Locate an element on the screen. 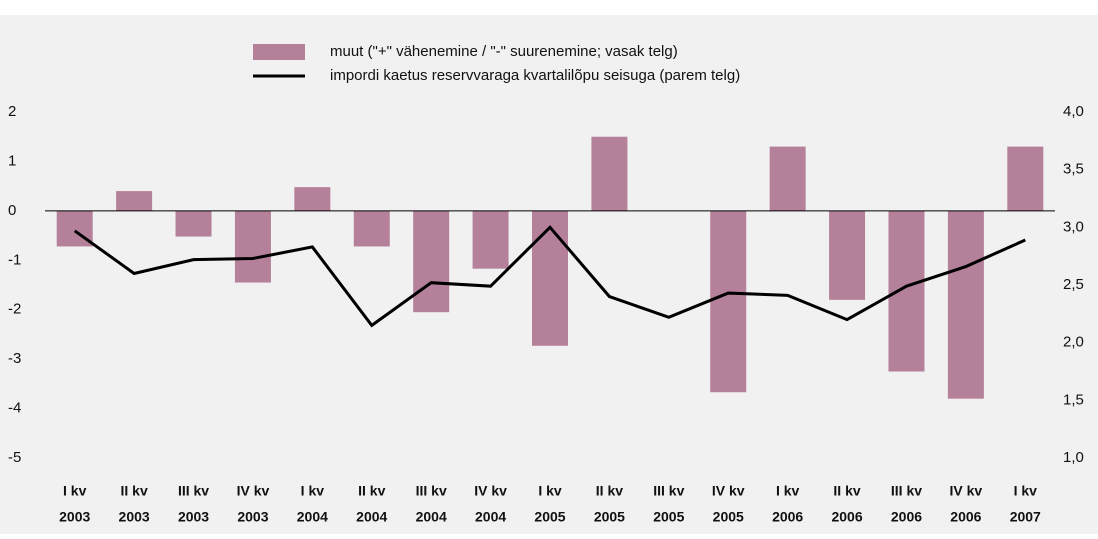 The image size is (1098, 539). y-tick-label: -3 is located at coordinates (14, 358).